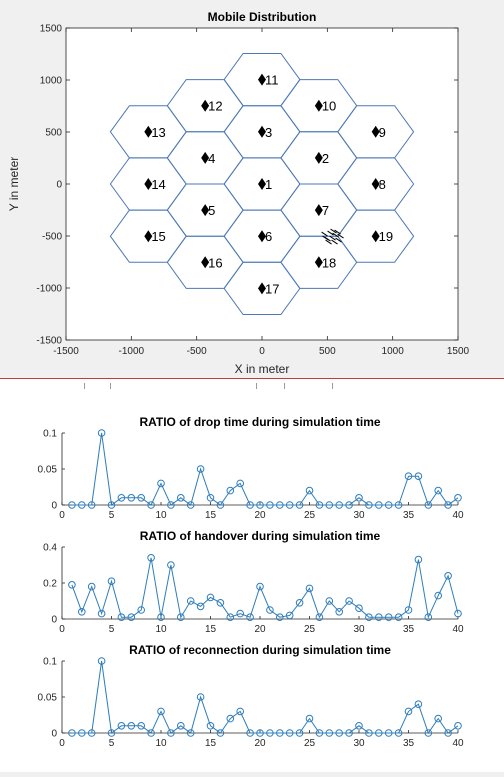 The width and height of the screenshot is (504, 777). Describe the element at coordinates (49, 341) in the screenshot. I see `y-tick-label: -1500` at that location.